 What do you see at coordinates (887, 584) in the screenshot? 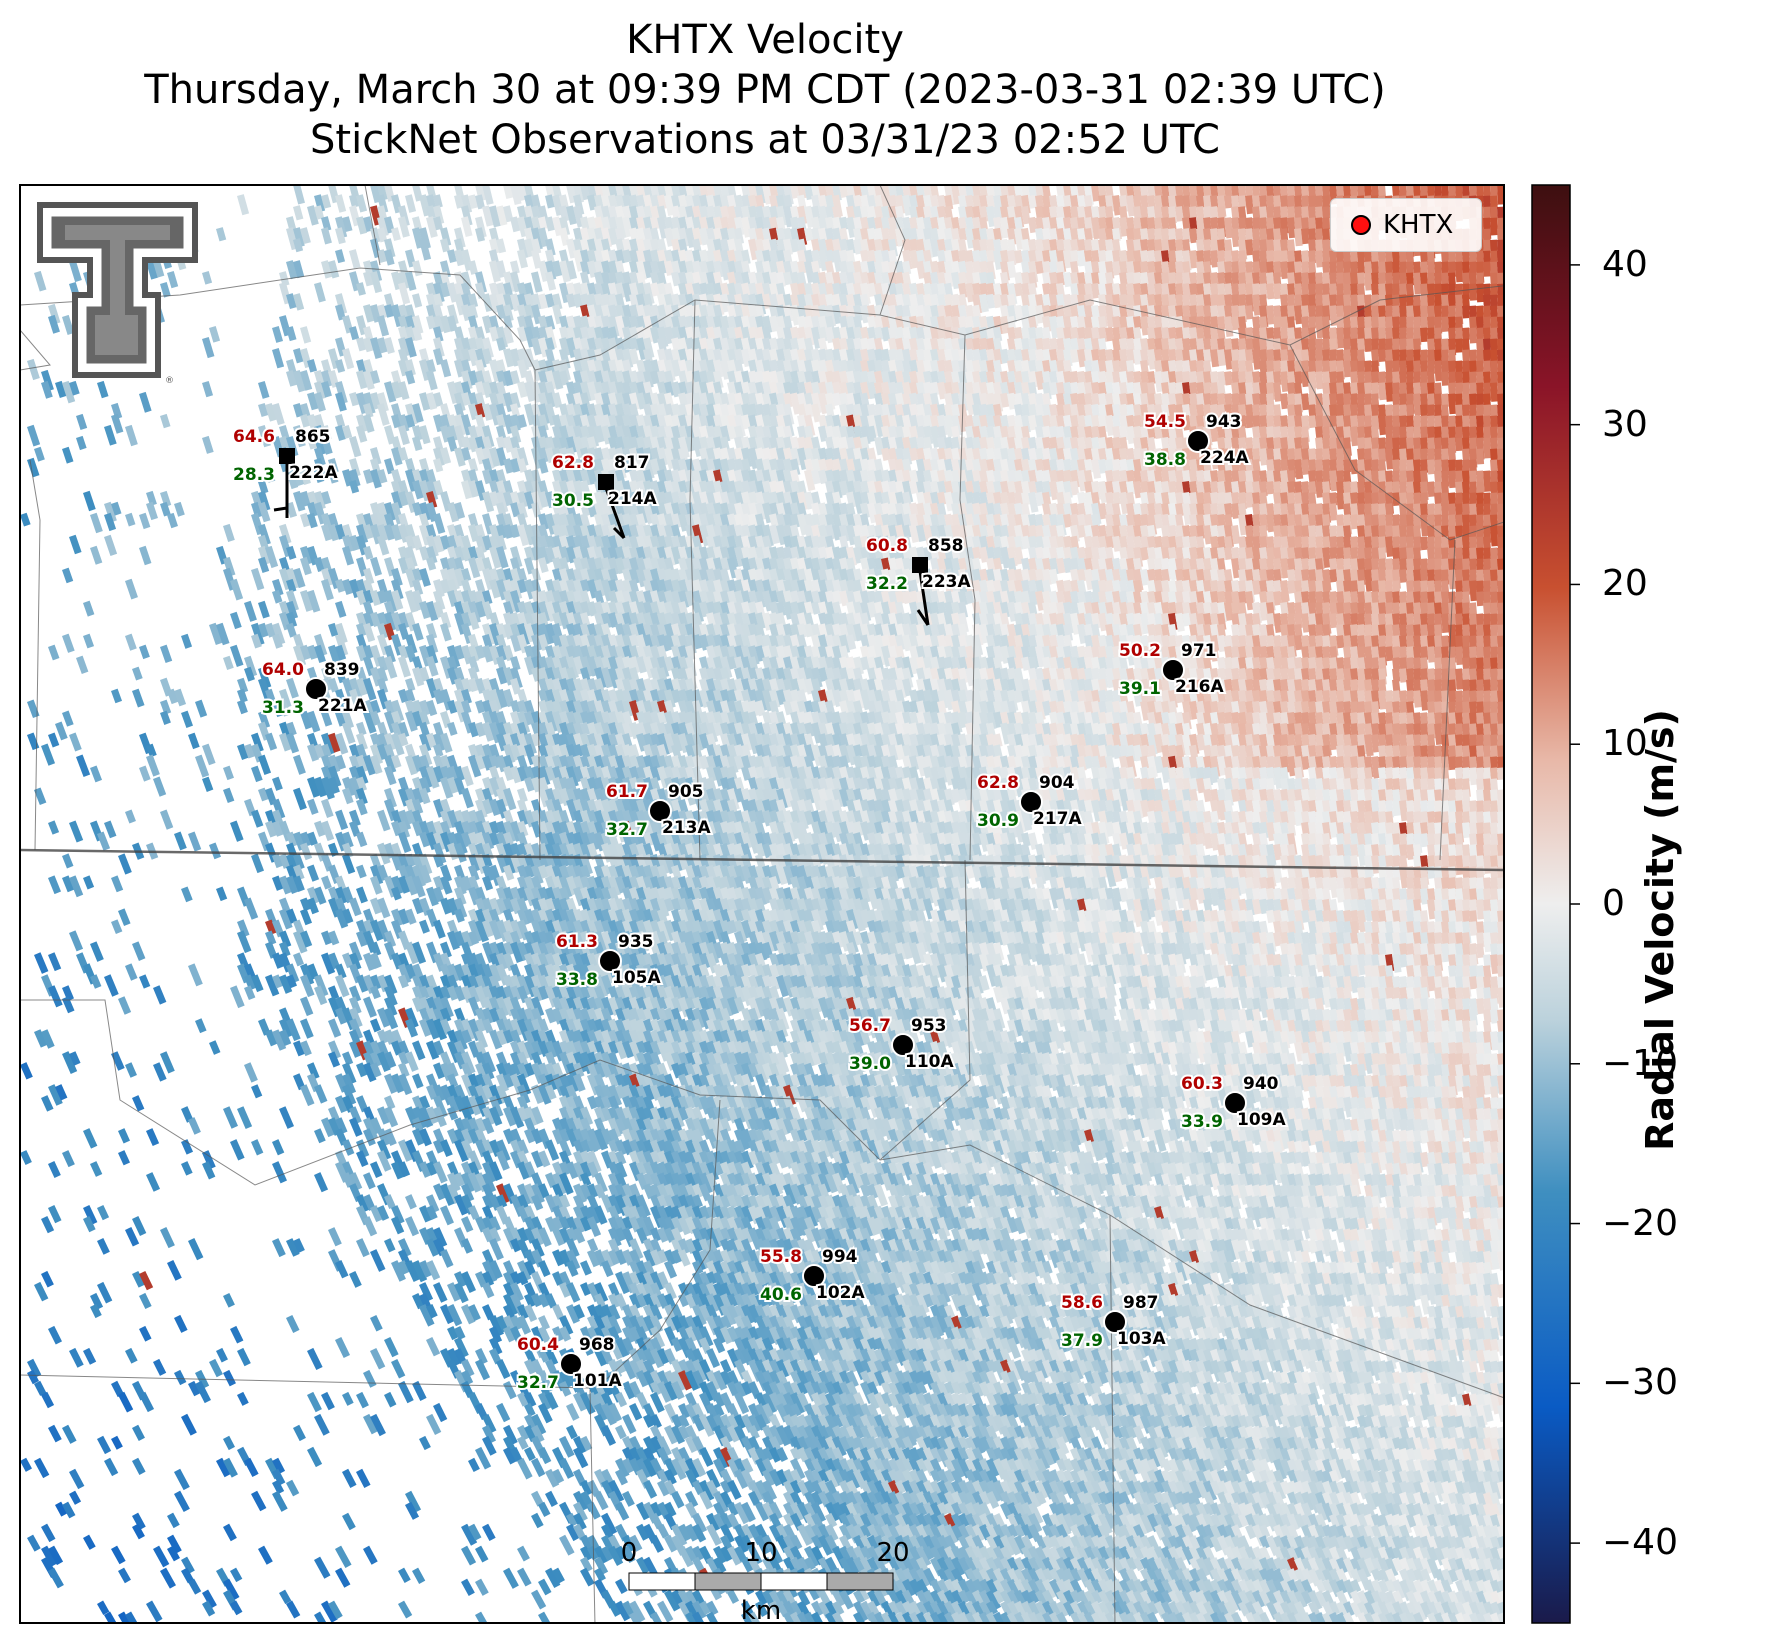
I see `station-dewpoint-223A: 32.2` at bounding box center [887, 584].